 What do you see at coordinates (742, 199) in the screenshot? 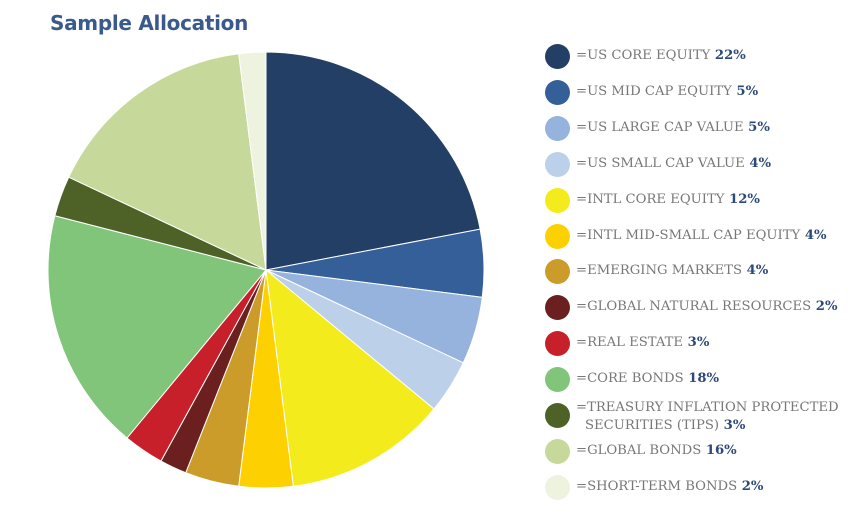
I see `legend-percent: 12%` at bounding box center [742, 199].